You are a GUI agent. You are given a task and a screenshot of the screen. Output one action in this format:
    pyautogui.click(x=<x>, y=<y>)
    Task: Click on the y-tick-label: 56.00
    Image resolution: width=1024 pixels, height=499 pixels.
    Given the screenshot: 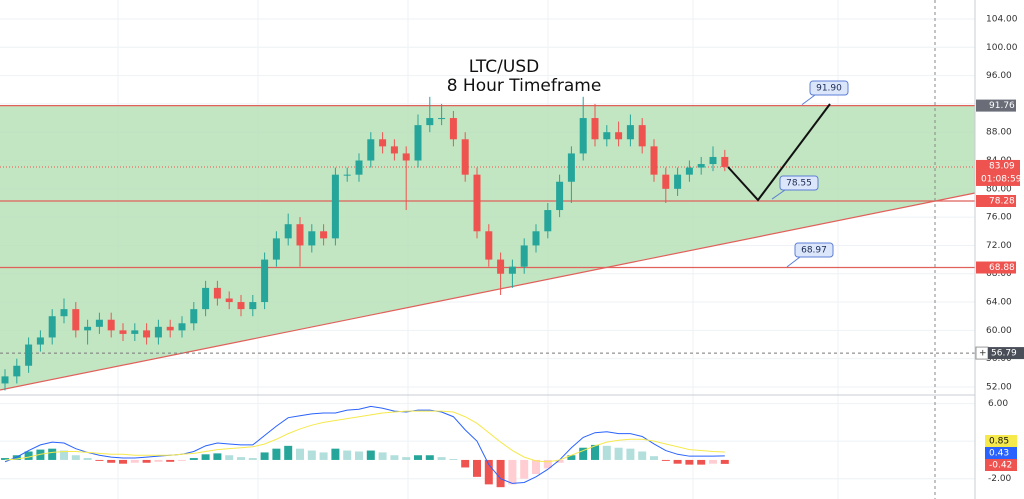 What is the action you would take?
    pyautogui.click(x=999, y=359)
    